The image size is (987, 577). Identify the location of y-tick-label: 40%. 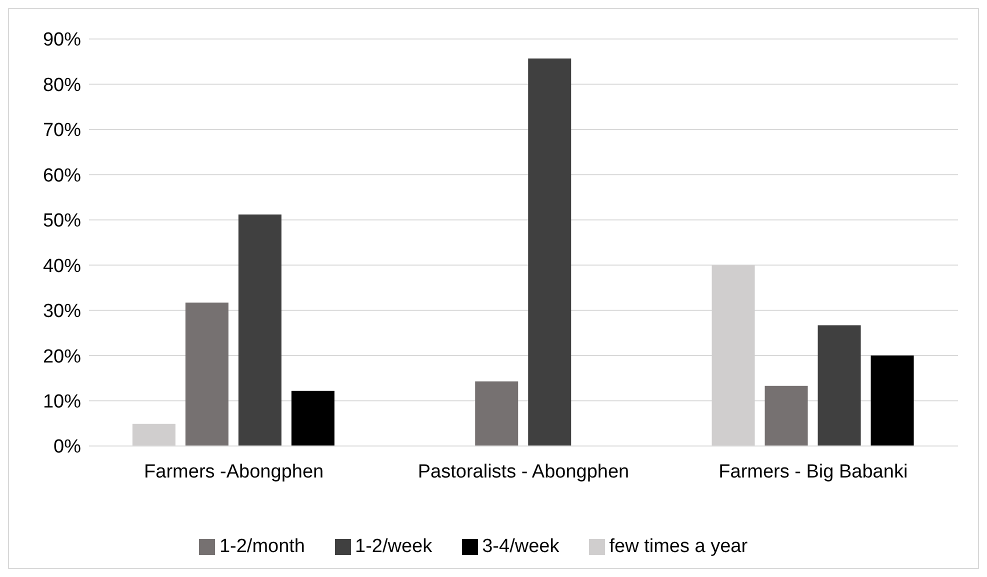
(62, 266).